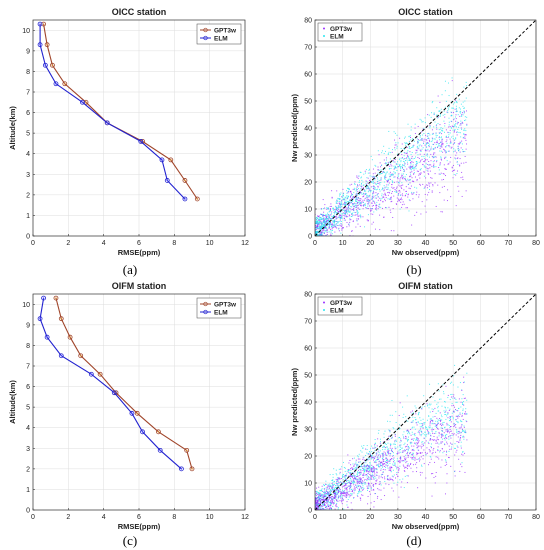  Describe the element at coordinates (221, 312) in the screenshot. I see `legend-label-elm: ELM` at that location.